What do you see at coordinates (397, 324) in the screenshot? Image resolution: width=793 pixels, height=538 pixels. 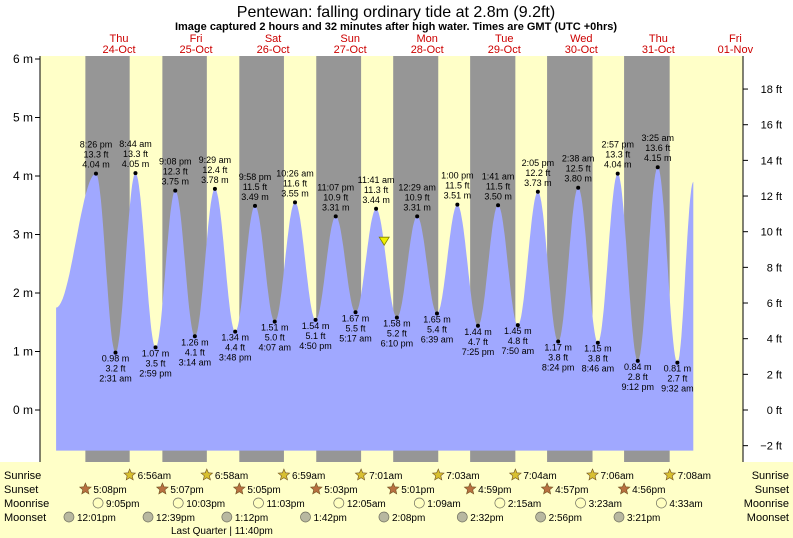 I see `low-tide-label: 1.58 m` at bounding box center [397, 324].